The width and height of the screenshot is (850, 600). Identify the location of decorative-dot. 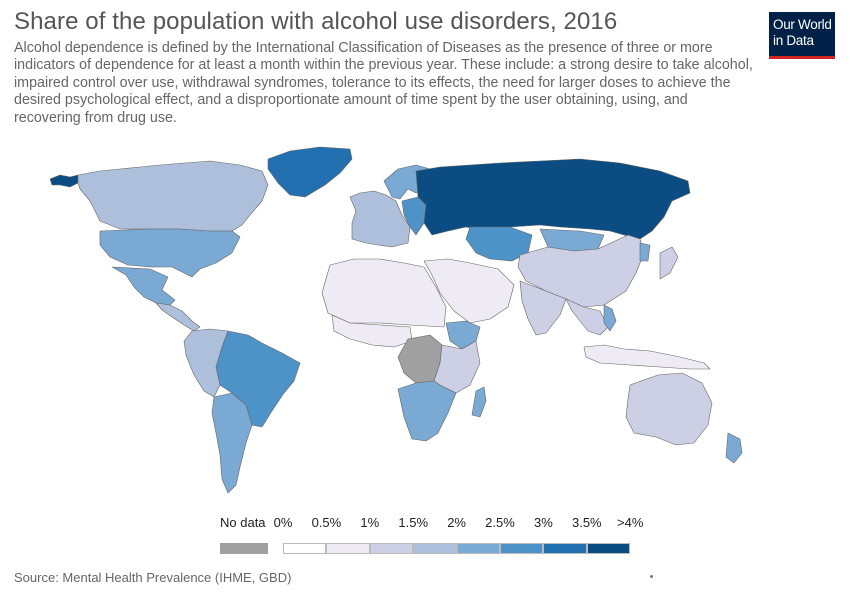
(651, 576).